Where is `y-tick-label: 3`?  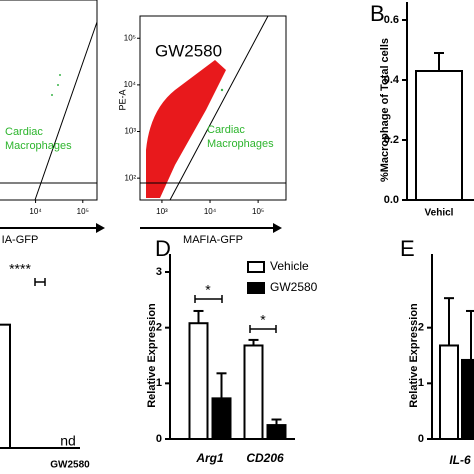 y-tick-label: 3 is located at coordinates (159, 272).